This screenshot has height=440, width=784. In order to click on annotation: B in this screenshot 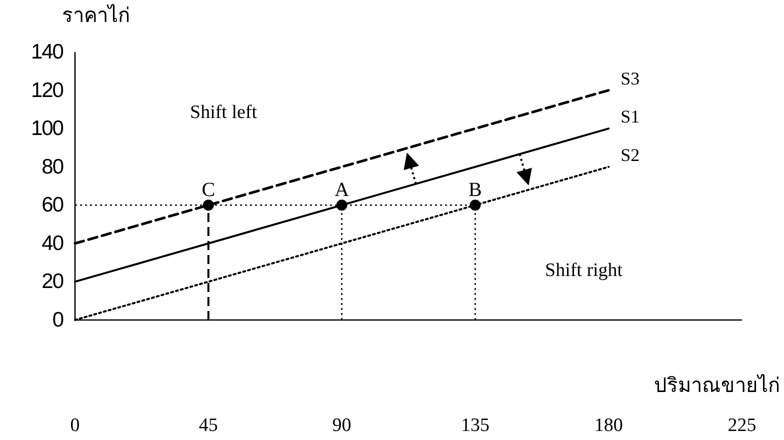, I will do `click(475, 190)`.